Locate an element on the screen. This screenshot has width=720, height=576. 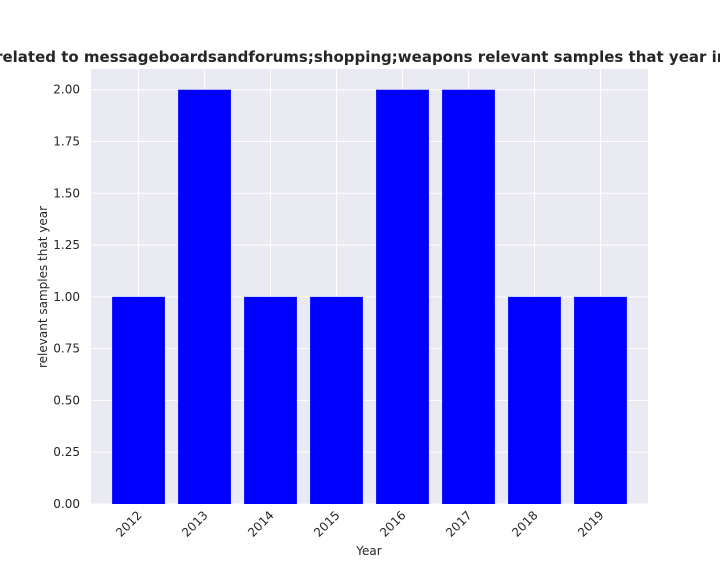
y-tick-label: 1.25 is located at coordinates (66, 245).